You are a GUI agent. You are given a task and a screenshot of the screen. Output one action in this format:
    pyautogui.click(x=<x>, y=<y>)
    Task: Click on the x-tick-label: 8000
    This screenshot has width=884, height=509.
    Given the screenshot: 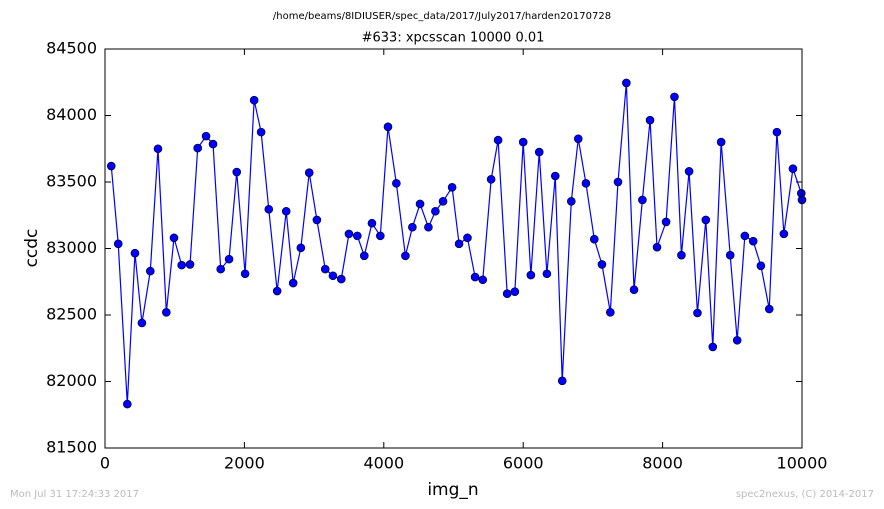 What is the action you would take?
    pyautogui.click(x=662, y=463)
    